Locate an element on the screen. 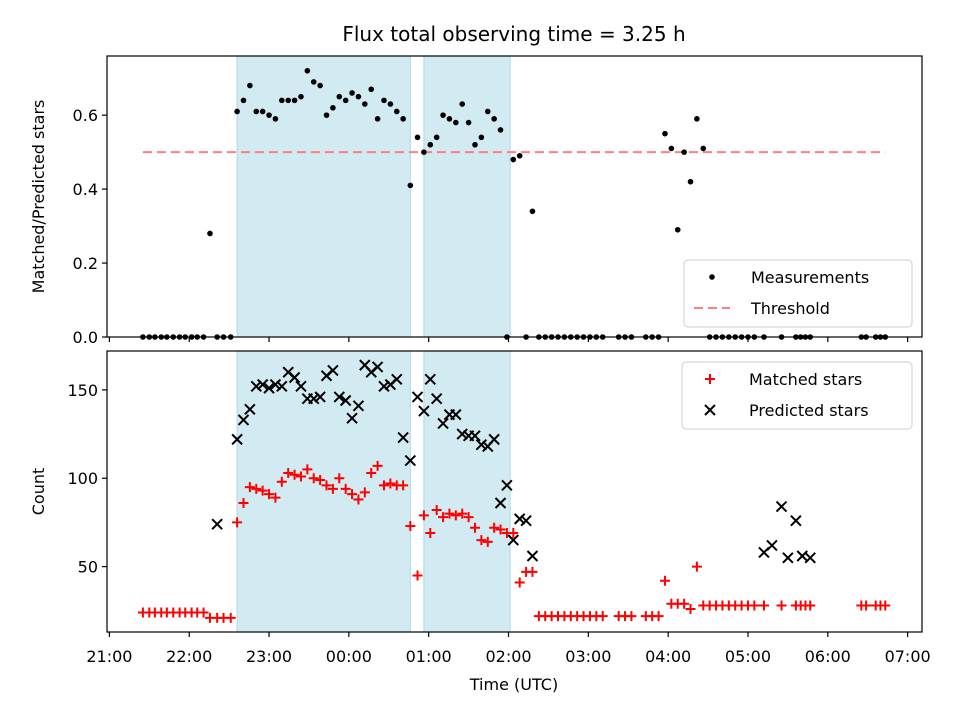 This screenshot has width=960, height=724. x-tick-label: 06:00 is located at coordinates (828, 656).